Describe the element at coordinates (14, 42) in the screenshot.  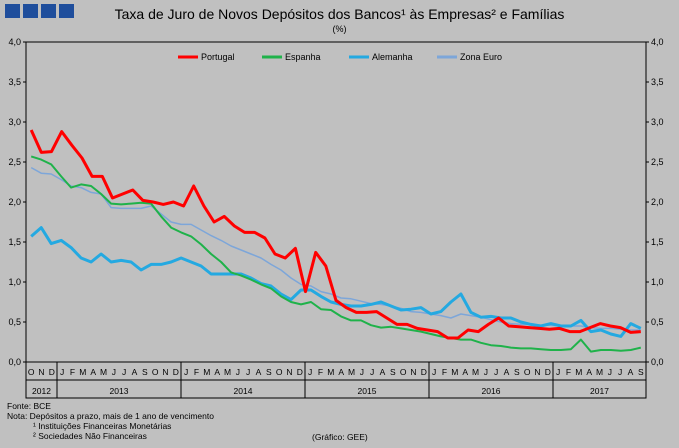
I see `y-tick-label-left: 4,0` at that location.